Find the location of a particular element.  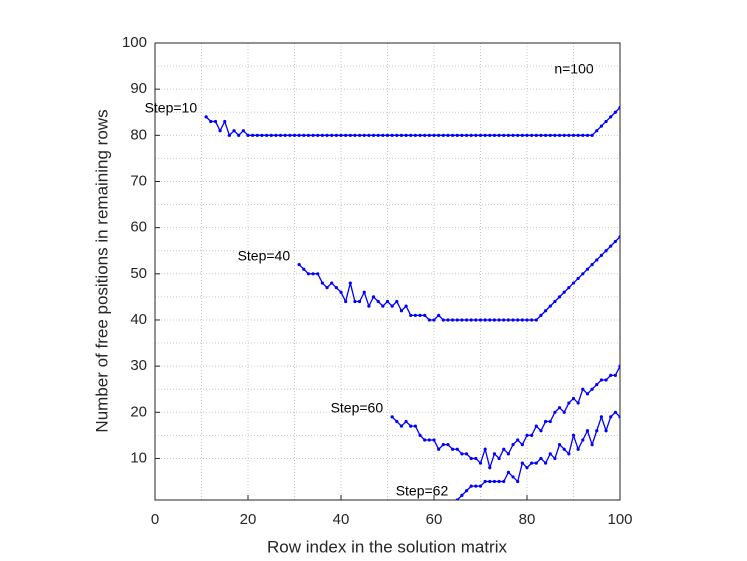

x-tick-label: 0 is located at coordinates (155, 519).